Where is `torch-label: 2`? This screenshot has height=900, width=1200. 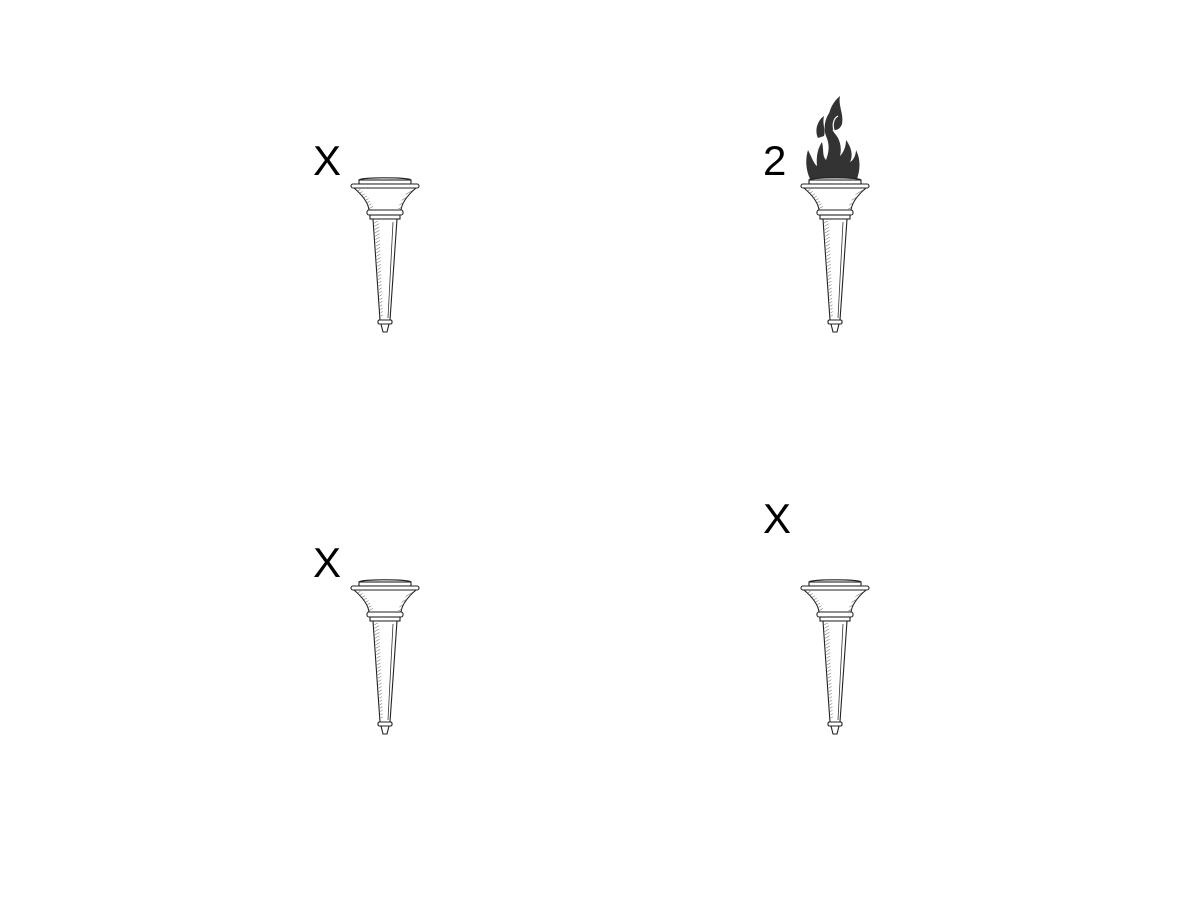 torch-label: 2 is located at coordinates (775, 160).